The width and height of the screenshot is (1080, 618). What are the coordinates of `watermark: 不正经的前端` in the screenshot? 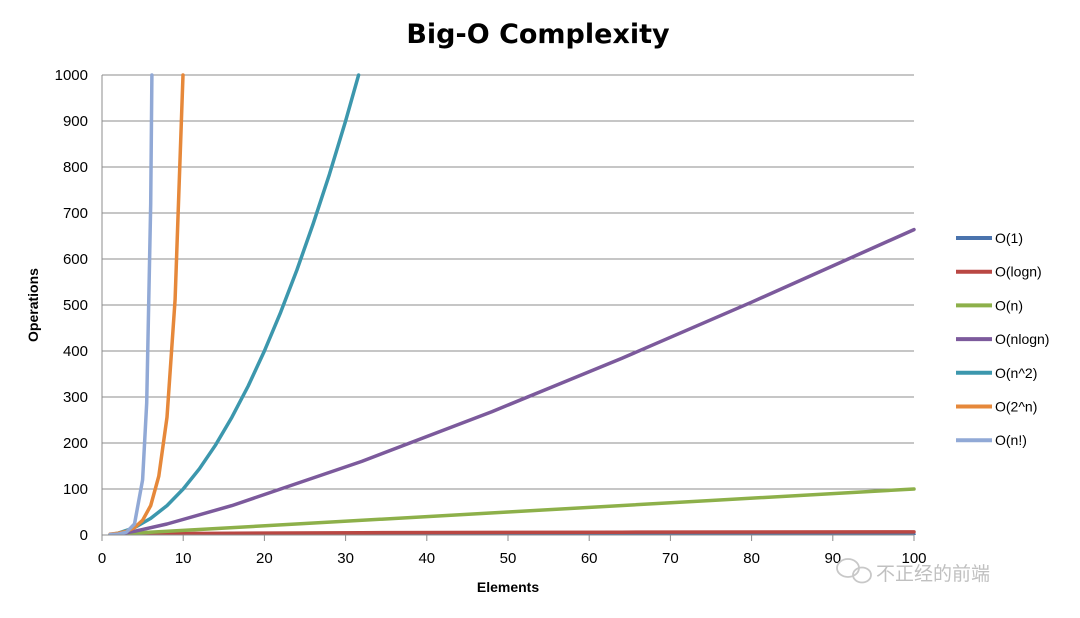 It's located at (913, 571).